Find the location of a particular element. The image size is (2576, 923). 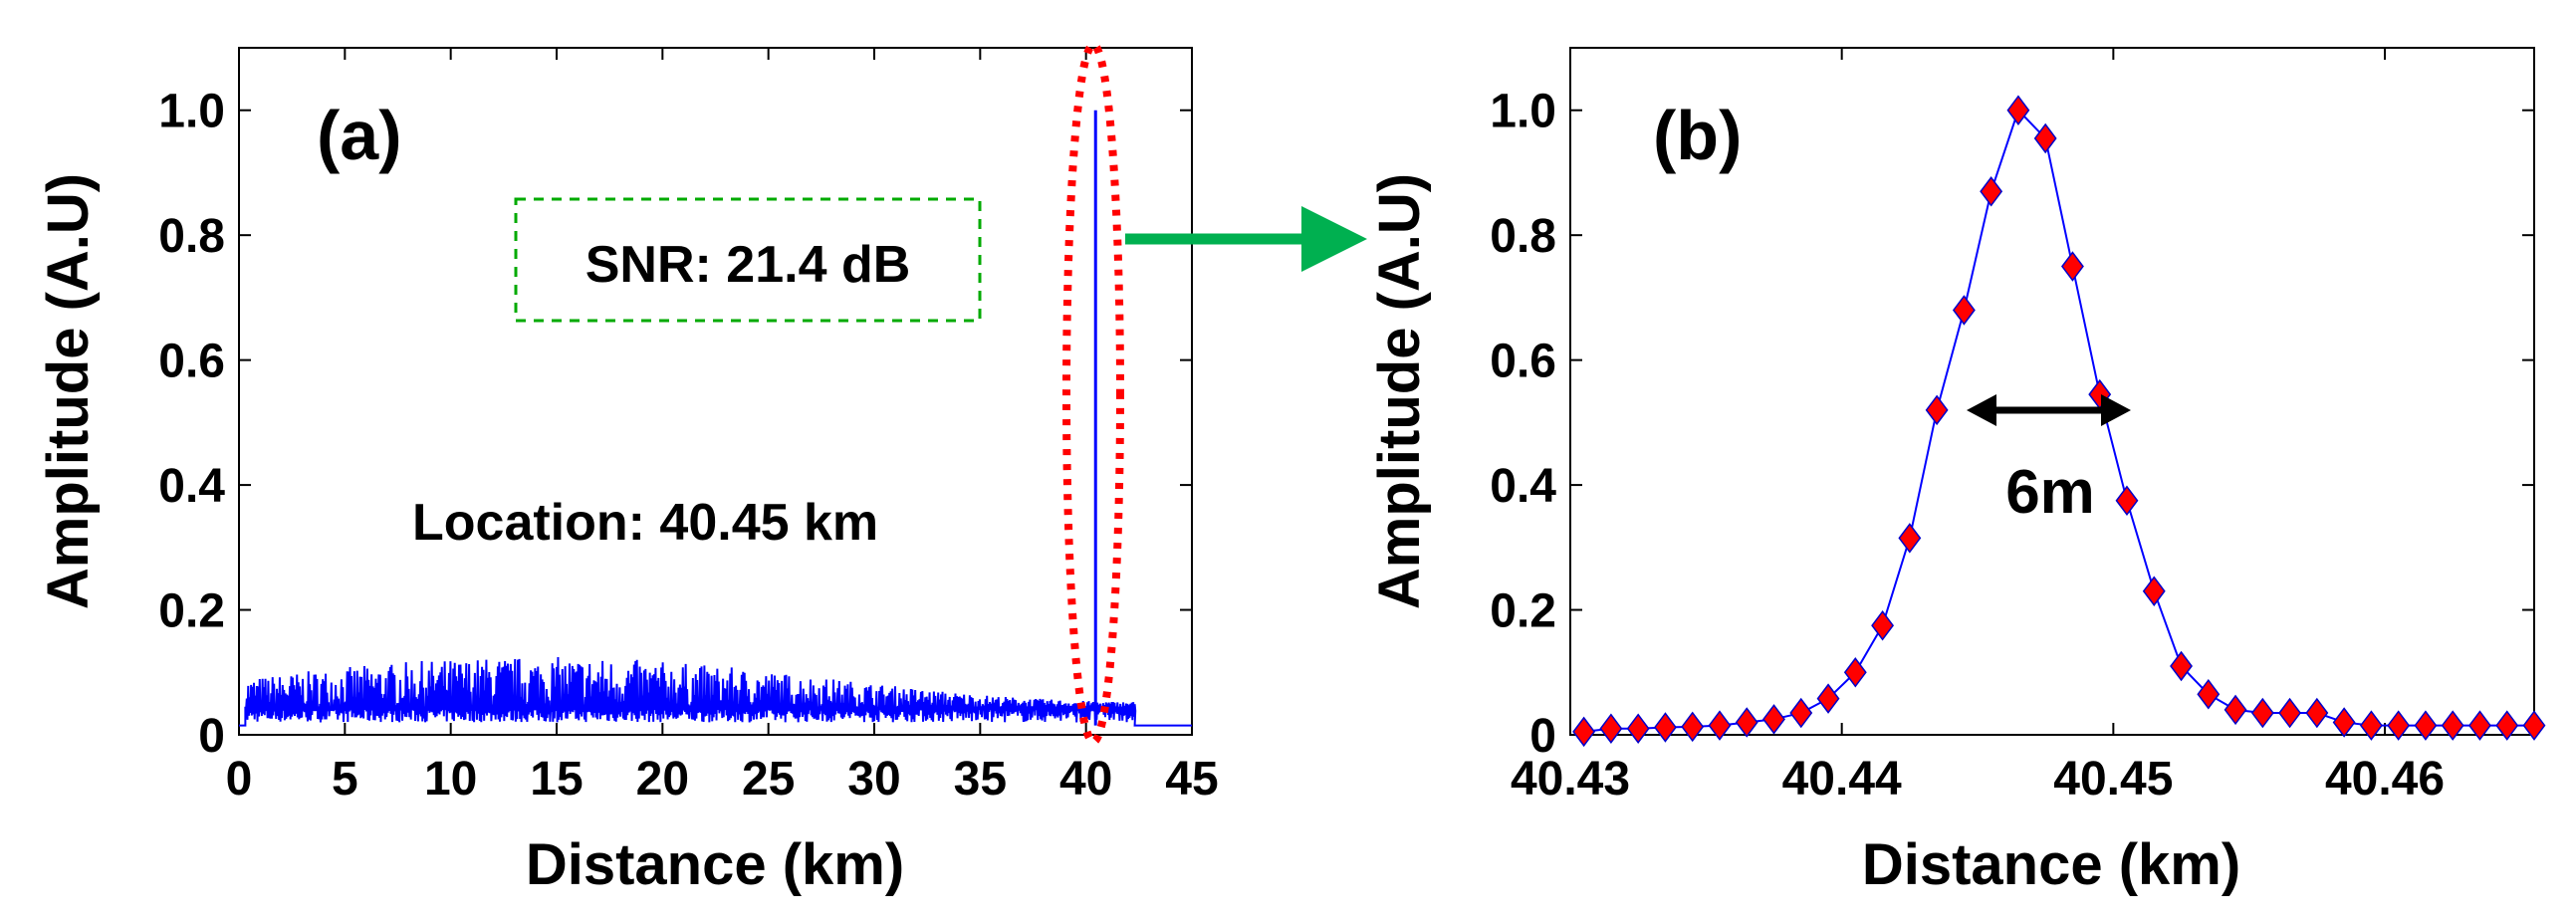

panel-a-x-tick-label: 30 is located at coordinates (873, 780).